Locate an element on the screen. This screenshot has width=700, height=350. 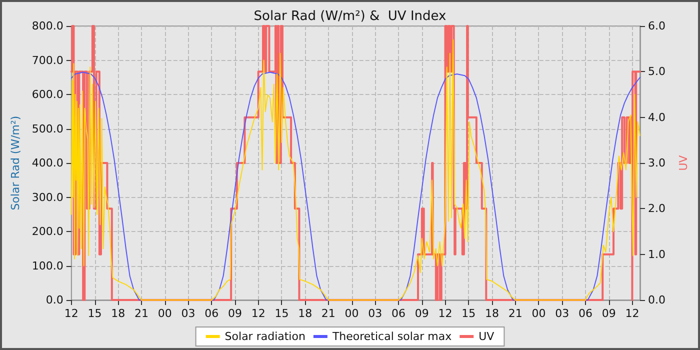
y-tick-label: 600.0 is located at coordinates (48, 94).